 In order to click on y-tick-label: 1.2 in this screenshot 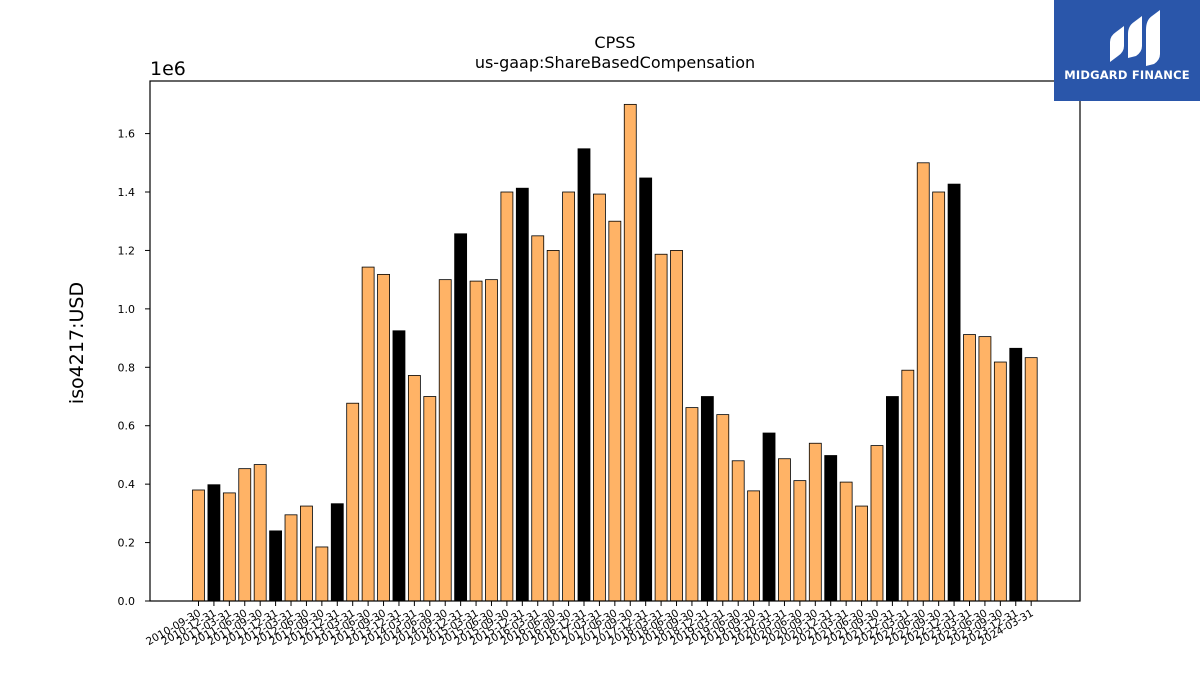, I will do `click(127, 250)`.